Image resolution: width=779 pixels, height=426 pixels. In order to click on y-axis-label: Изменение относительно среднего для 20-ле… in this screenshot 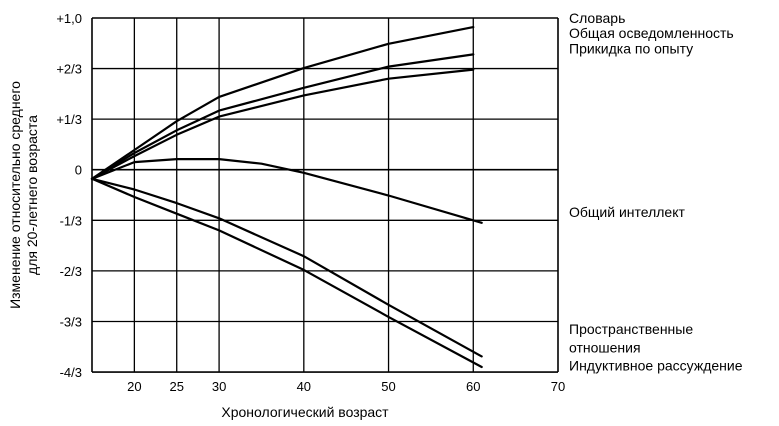, I will do `click(23, 195)`.